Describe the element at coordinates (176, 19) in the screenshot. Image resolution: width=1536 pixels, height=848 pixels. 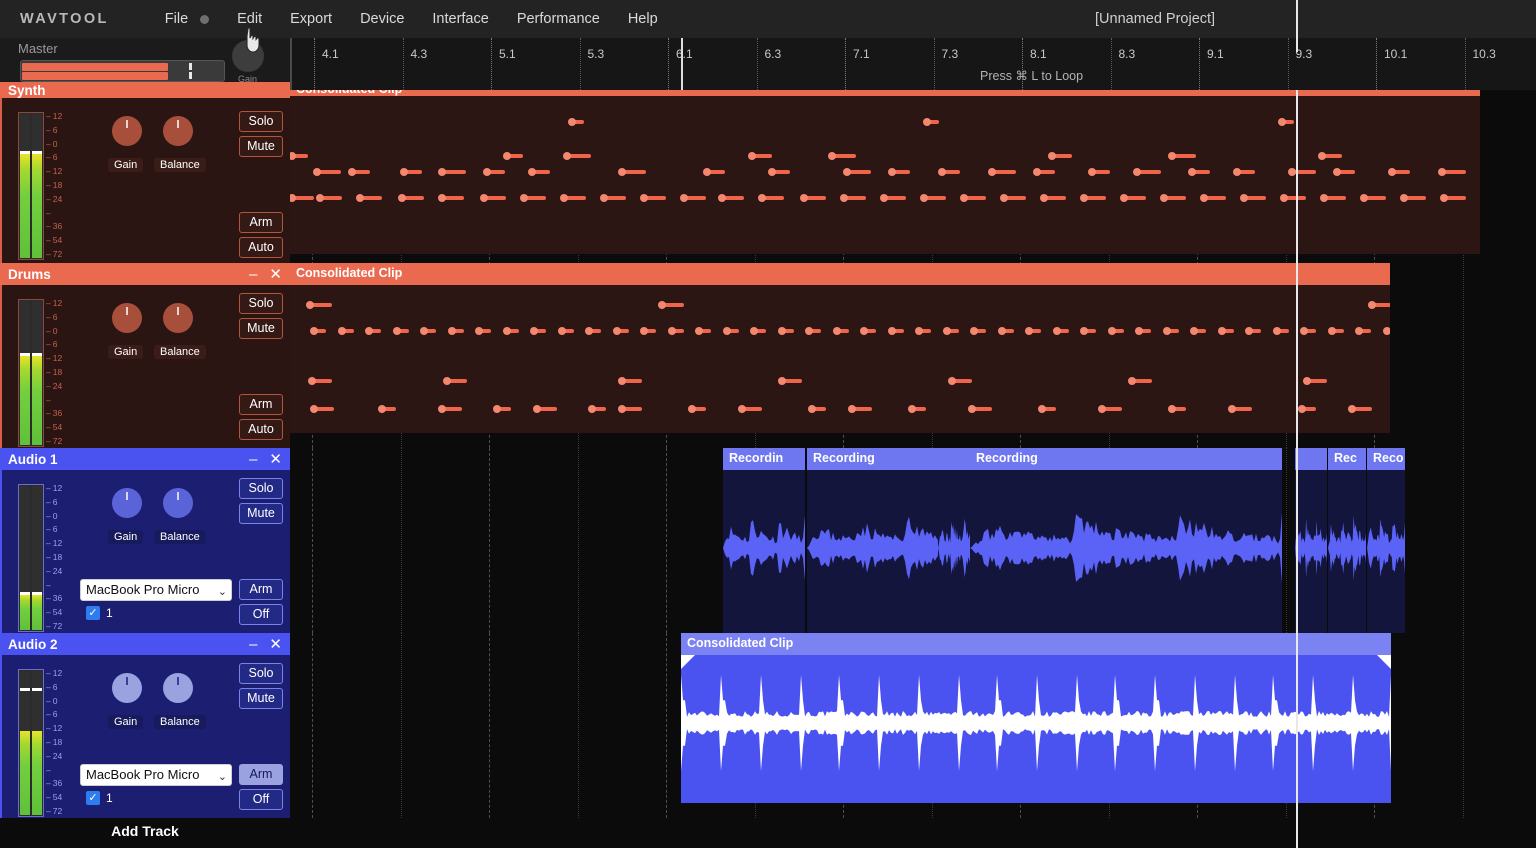
I see `menu-file: File` at that location.